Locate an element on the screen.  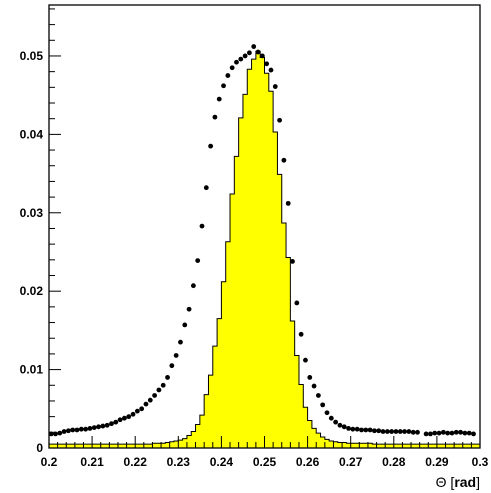
x-tick-label: 0.2 is located at coordinates (49, 462).